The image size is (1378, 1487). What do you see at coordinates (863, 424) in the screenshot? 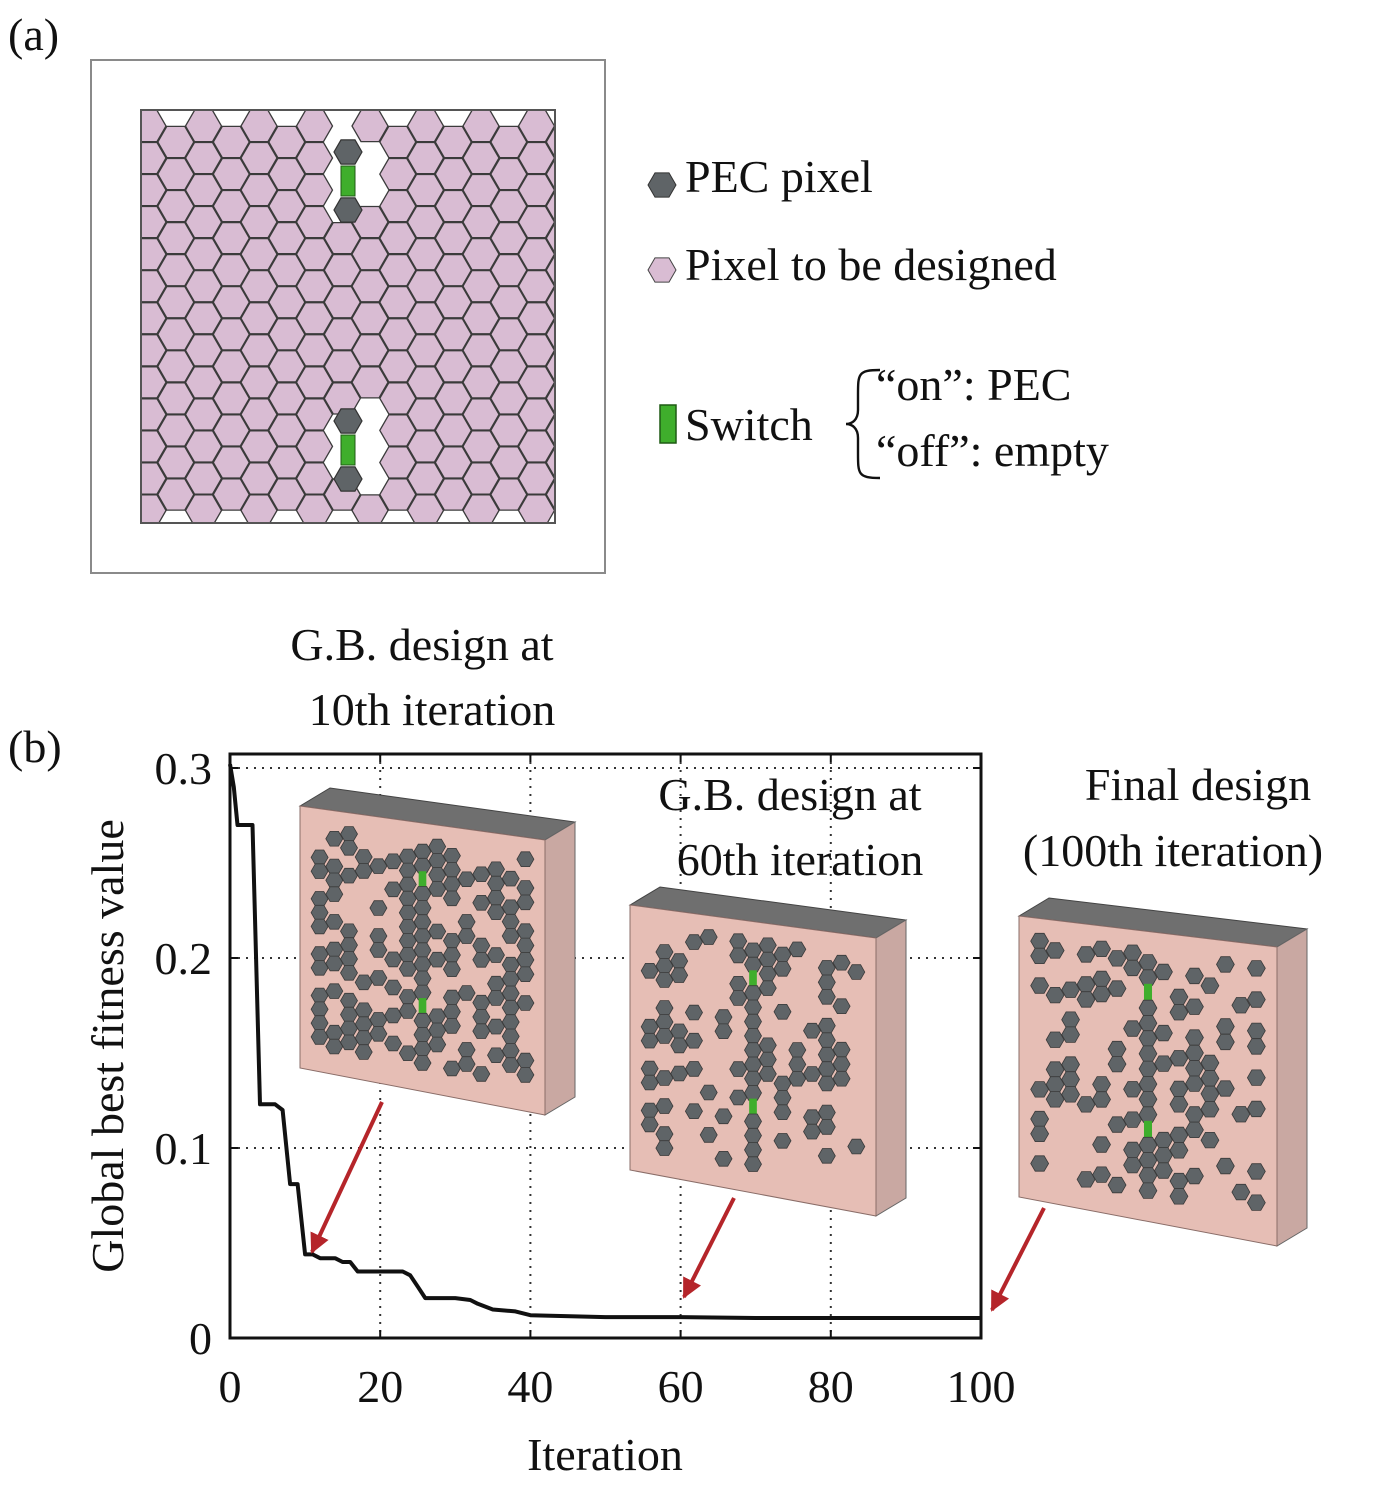
I see `brace-icon` at bounding box center [863, 424].